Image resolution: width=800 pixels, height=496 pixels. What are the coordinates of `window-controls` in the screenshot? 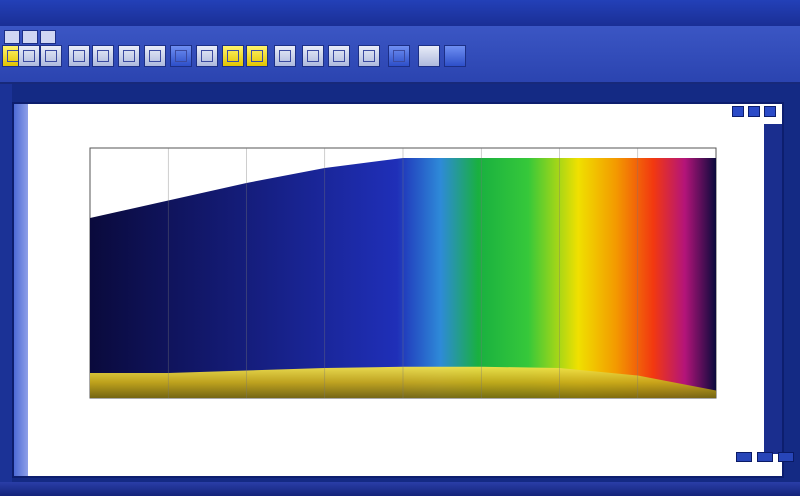 It's located at (754, 111).